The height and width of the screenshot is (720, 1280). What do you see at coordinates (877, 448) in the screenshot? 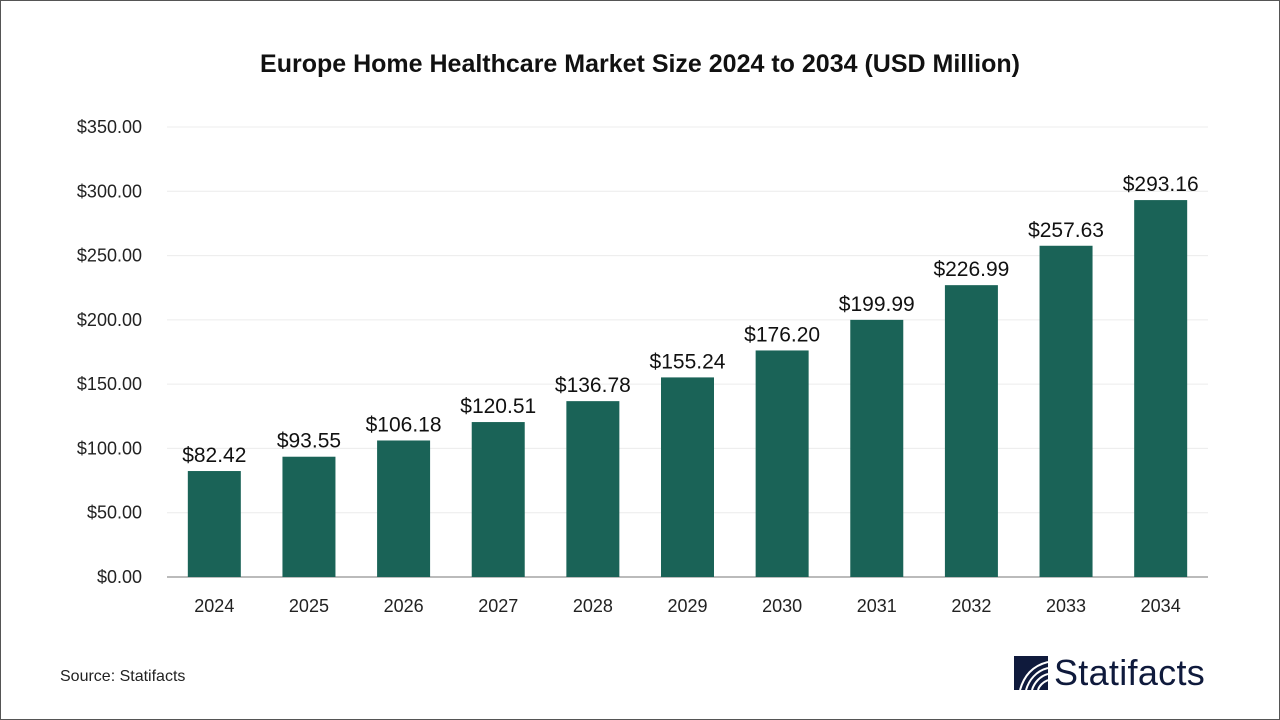
I see `bar-2031` at bounding box center [877, 448].